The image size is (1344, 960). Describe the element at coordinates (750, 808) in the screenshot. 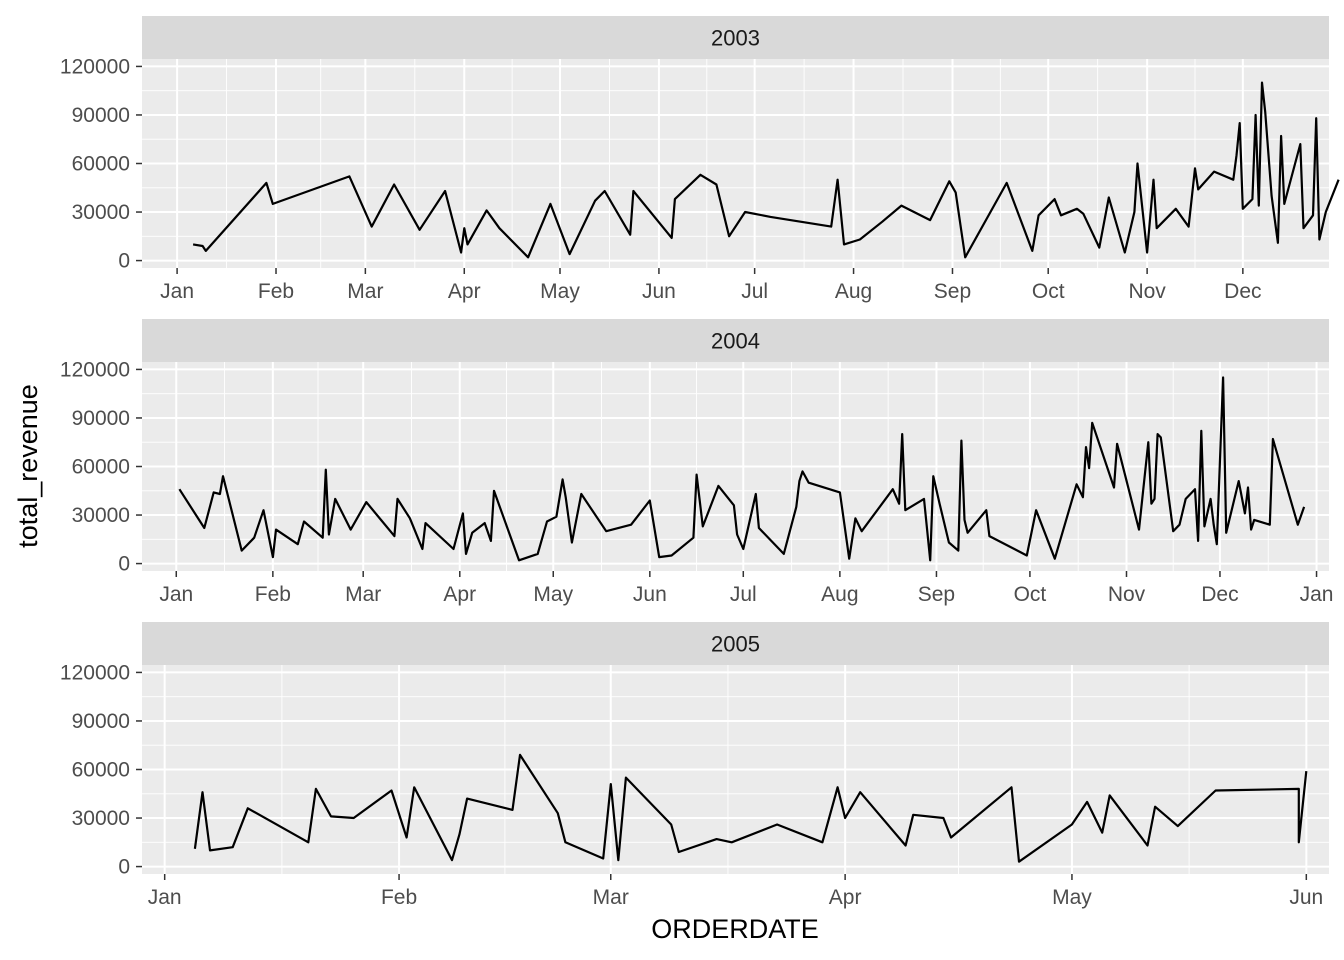

I see `series-line-2005` at that location.